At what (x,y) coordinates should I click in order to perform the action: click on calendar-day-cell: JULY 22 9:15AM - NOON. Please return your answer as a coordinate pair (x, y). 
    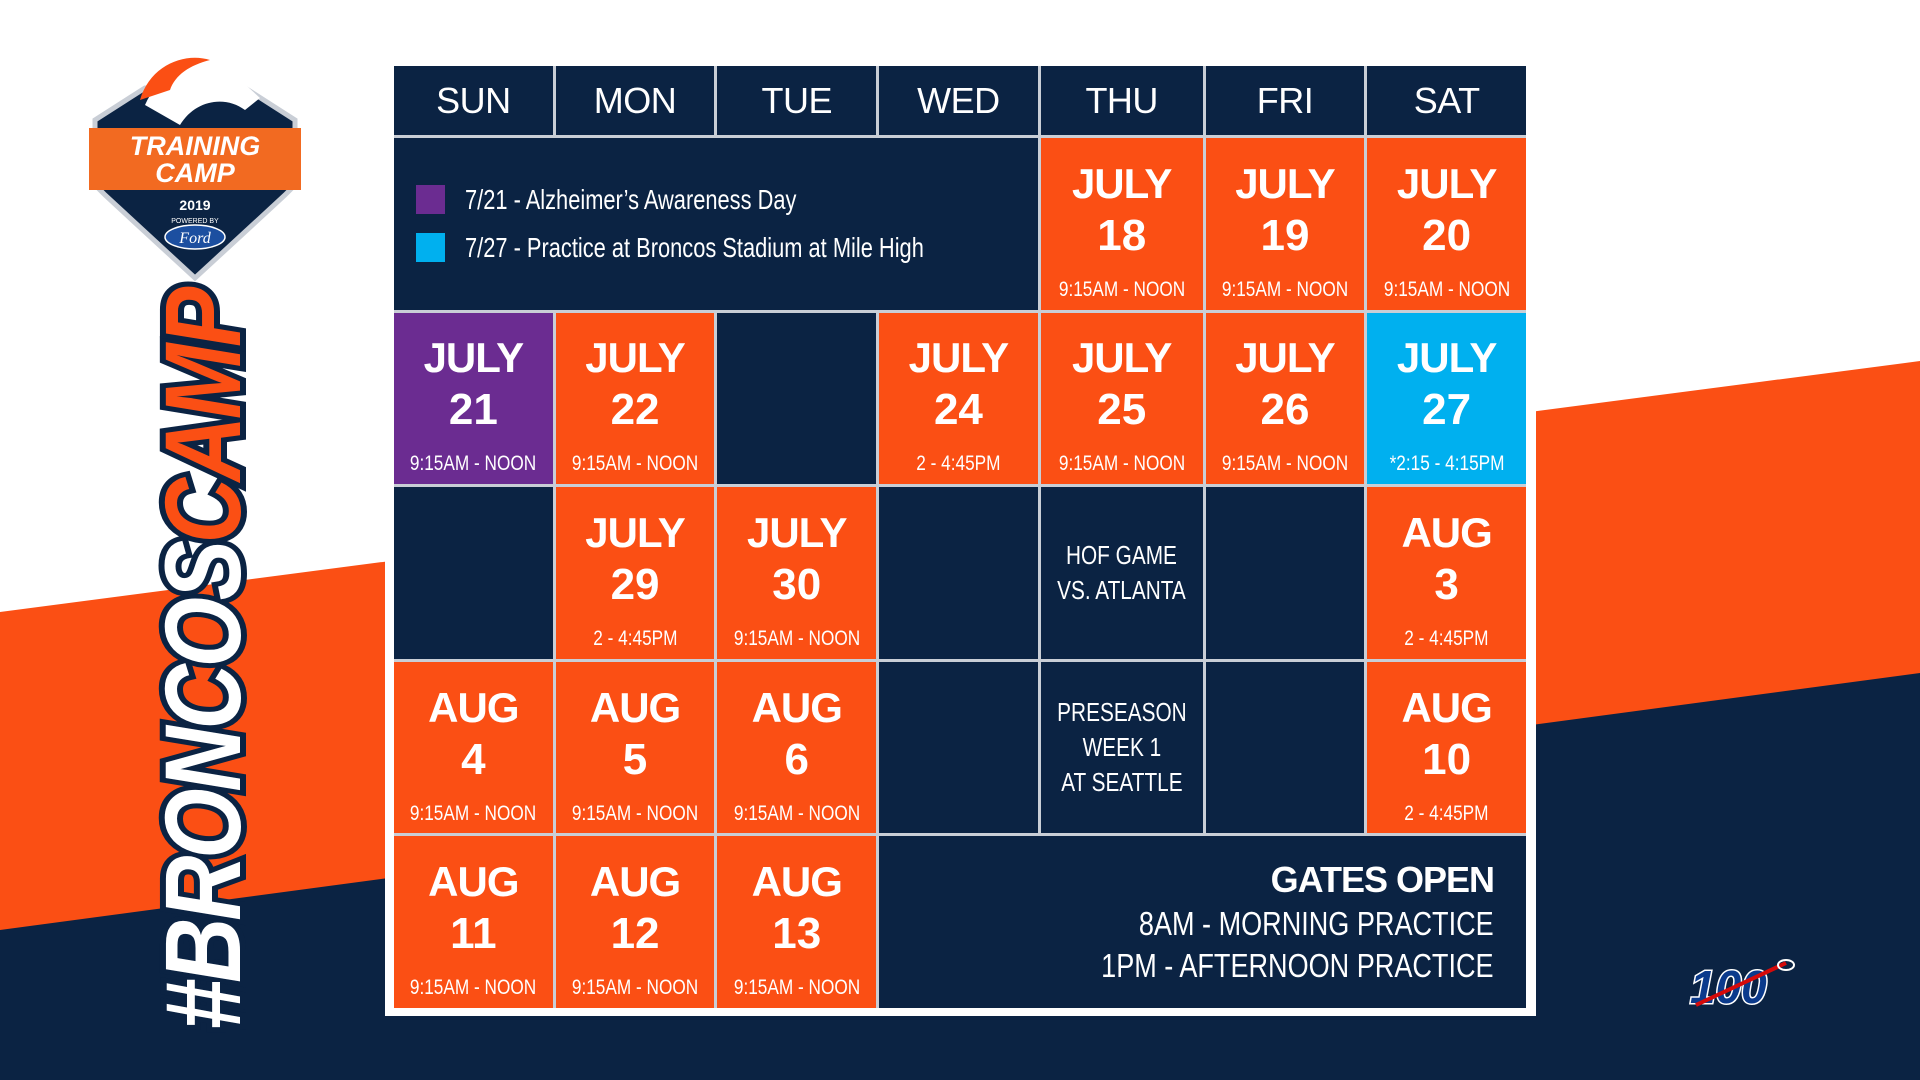
    Looking at the image, I should click on (635, 398).